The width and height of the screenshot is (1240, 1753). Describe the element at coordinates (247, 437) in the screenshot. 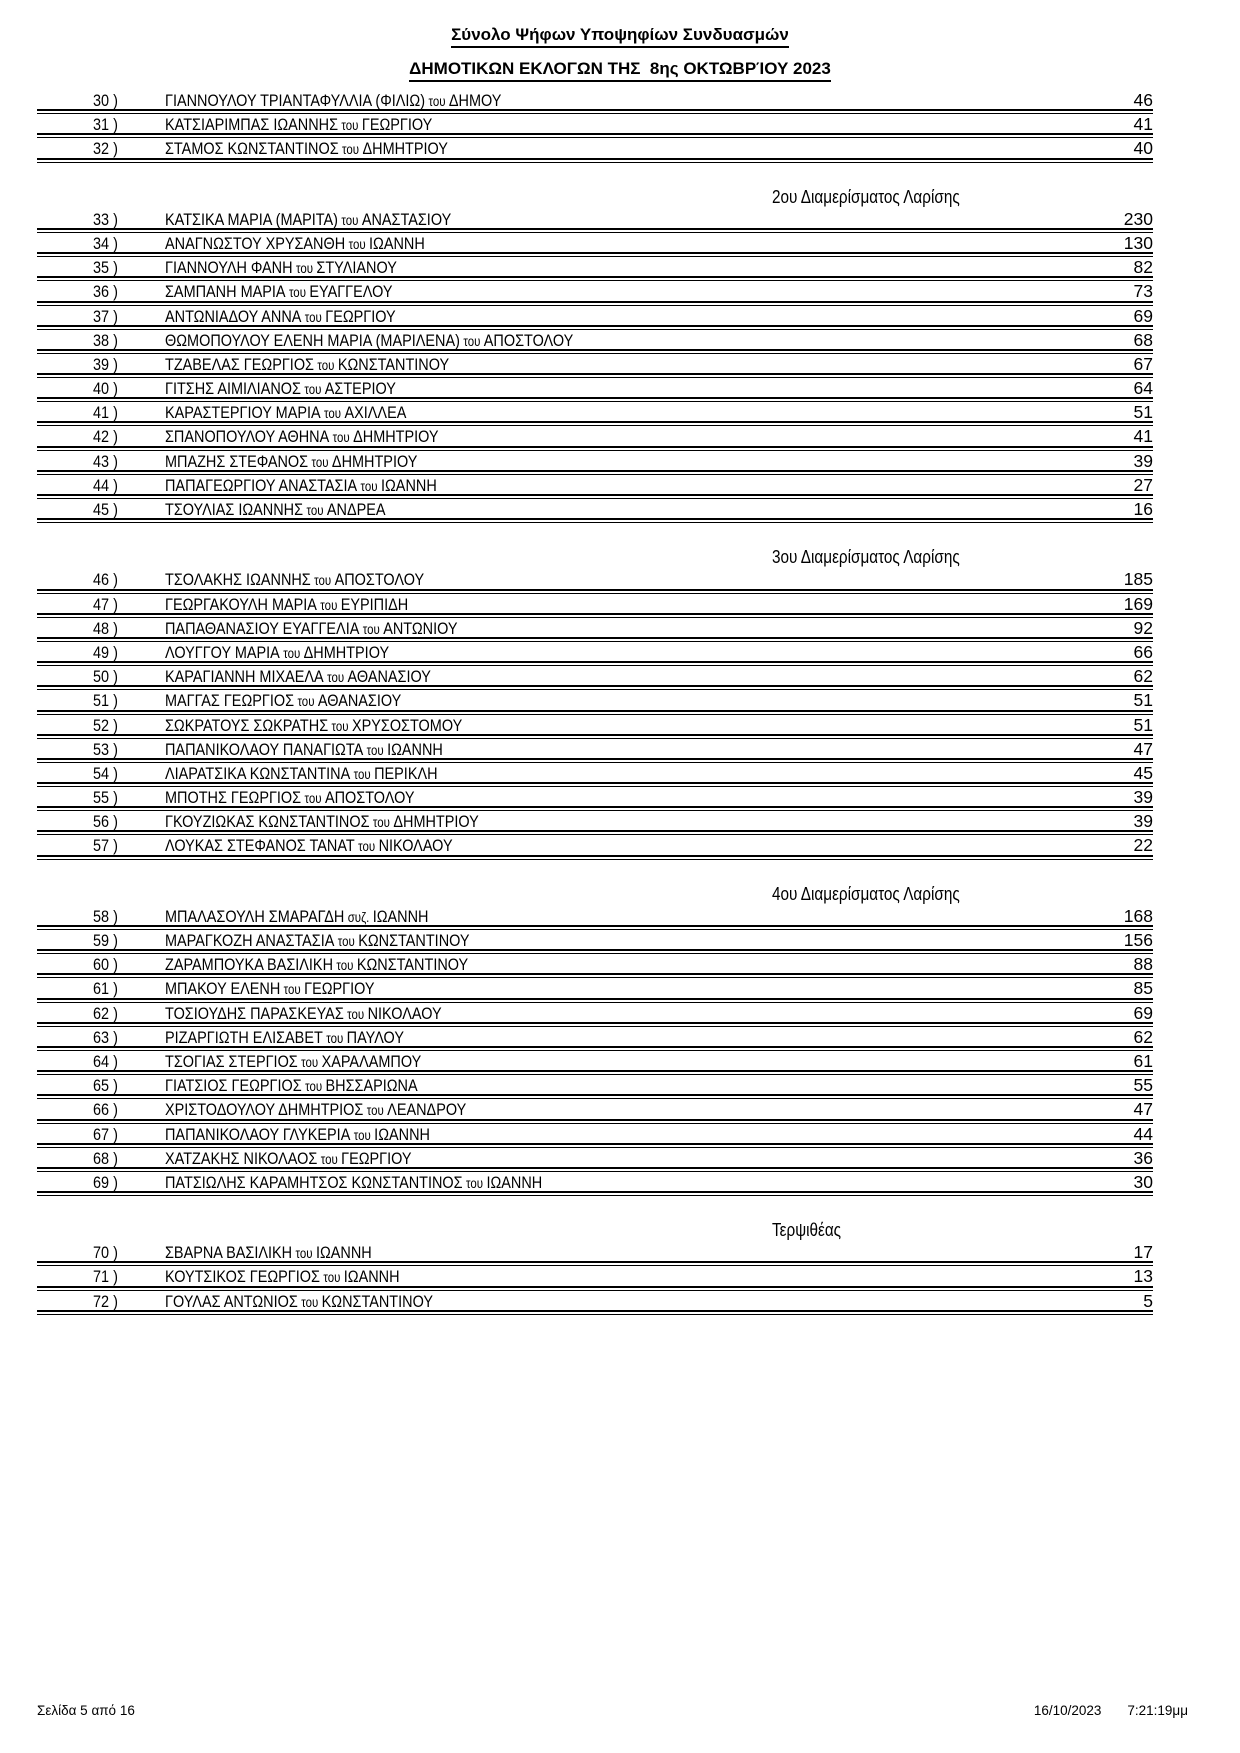

I see `candidate-name: ΣΠΑΝΟΠΟΥΛΟΥ ΑΘΗΝΑ` at that location.